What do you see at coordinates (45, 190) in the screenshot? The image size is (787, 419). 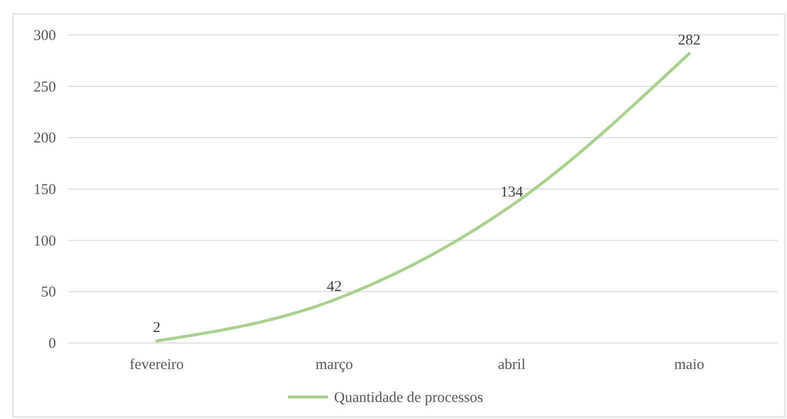 I see `y-tick-label: 150` at bounding box center [45, 190].